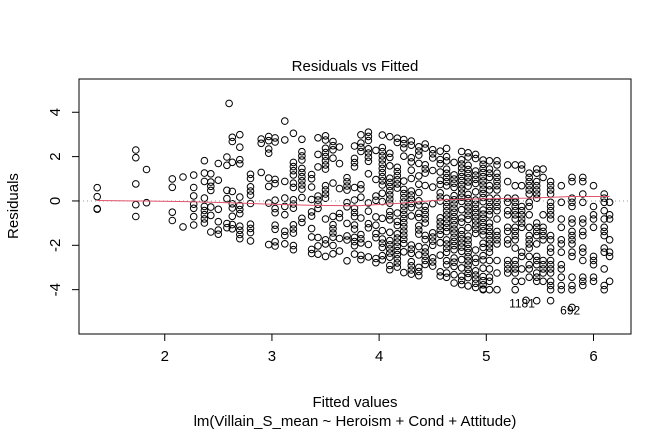 The width and height of the screenshot is (672, 432). What do you see at coordinates (55, 112) in the screenshot?
I see `y-tick-label: 4` at bounding box center [55, 112].